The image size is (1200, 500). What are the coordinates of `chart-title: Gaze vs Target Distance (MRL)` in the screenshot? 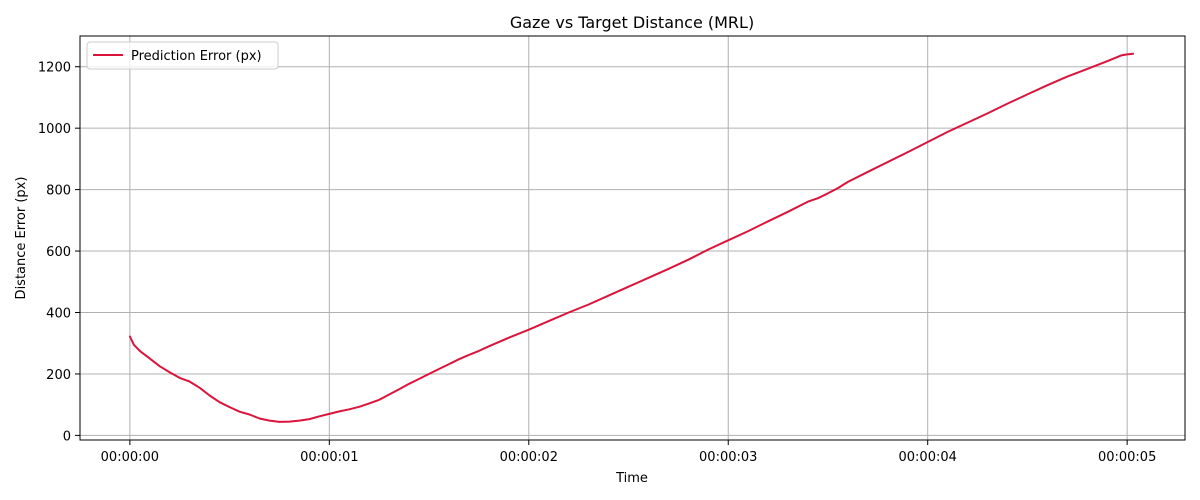 It's located at (632, 22).